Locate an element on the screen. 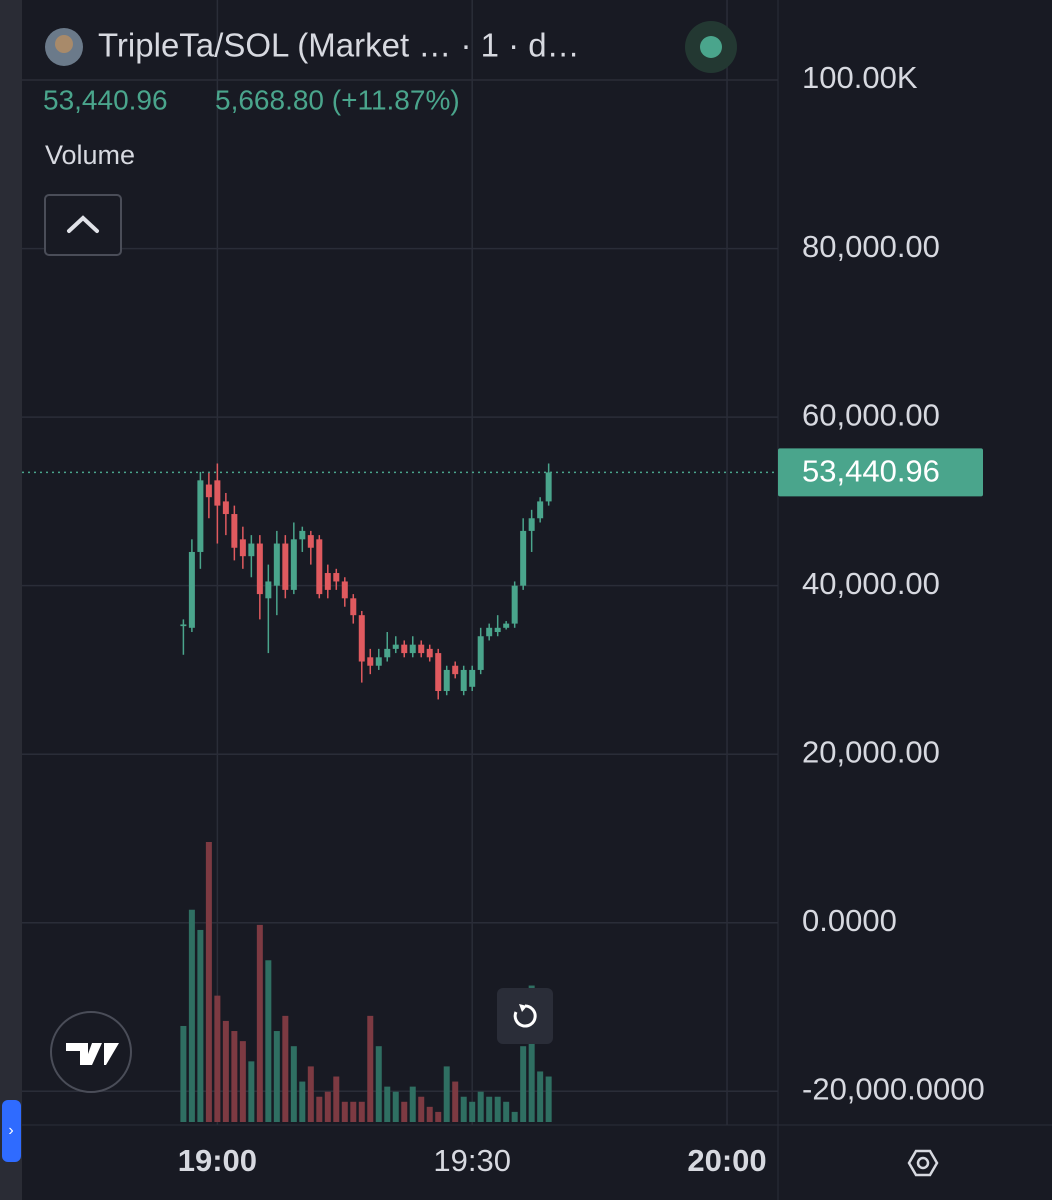 This screenshot has width=1052, height=1200. symbol-avatar is located at coordinates (64, 44).